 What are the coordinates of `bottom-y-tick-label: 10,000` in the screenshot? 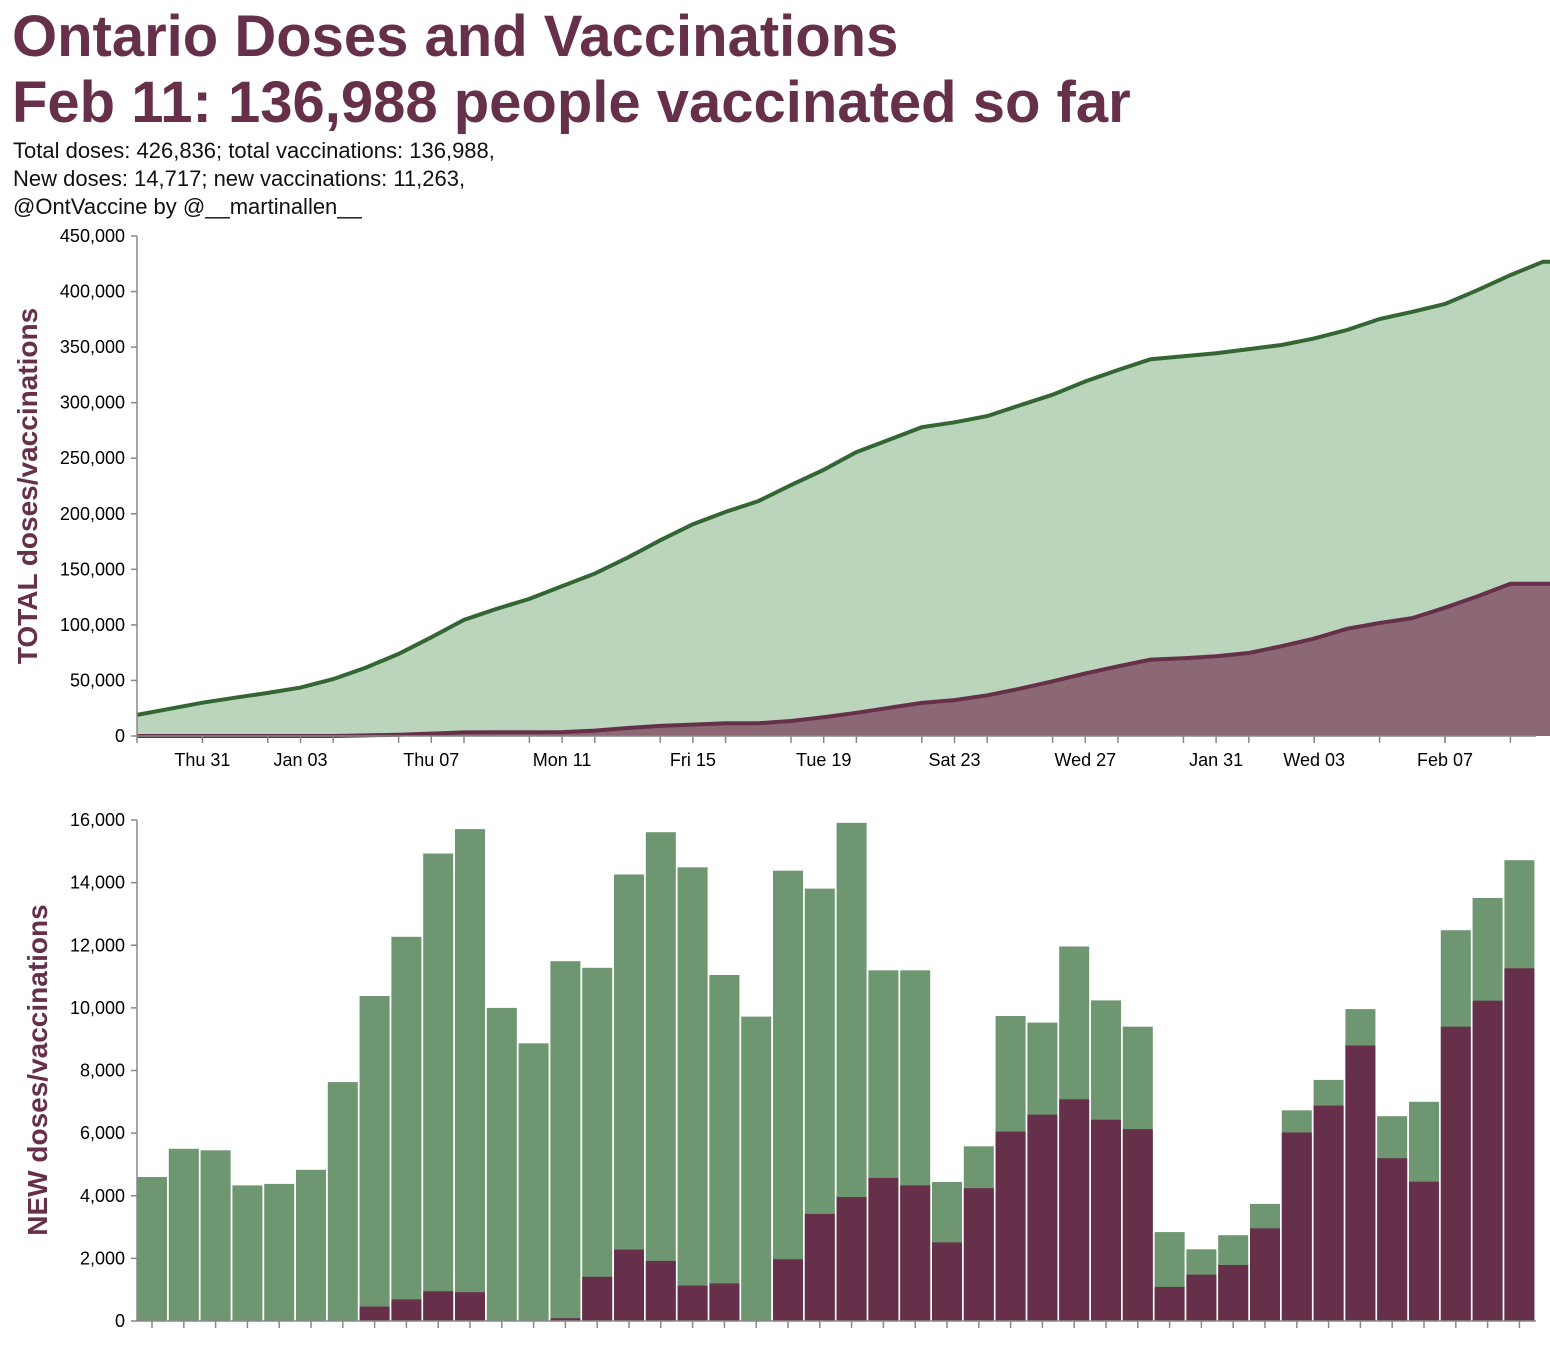 It's located at (97, 1008).